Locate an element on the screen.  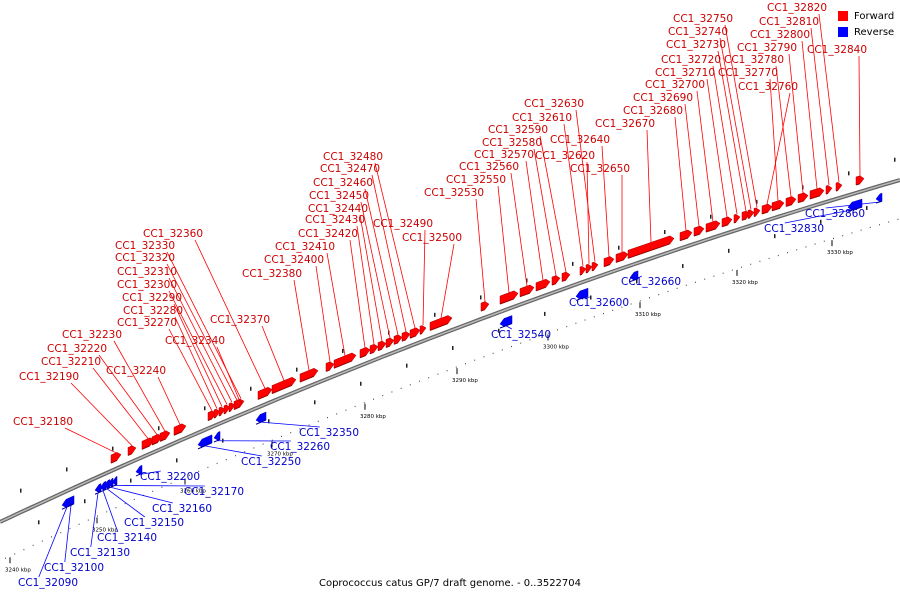
gene-label: CC1_32840 is located at coordinates (837, 50).